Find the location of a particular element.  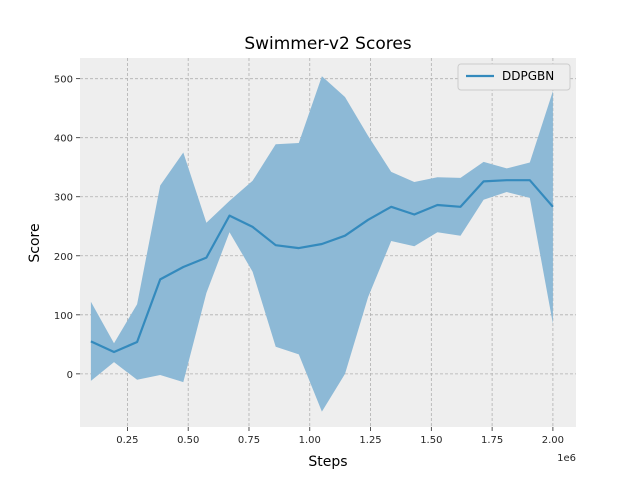

x-tick-label: 0.50 is located at coordinates (188, 440).